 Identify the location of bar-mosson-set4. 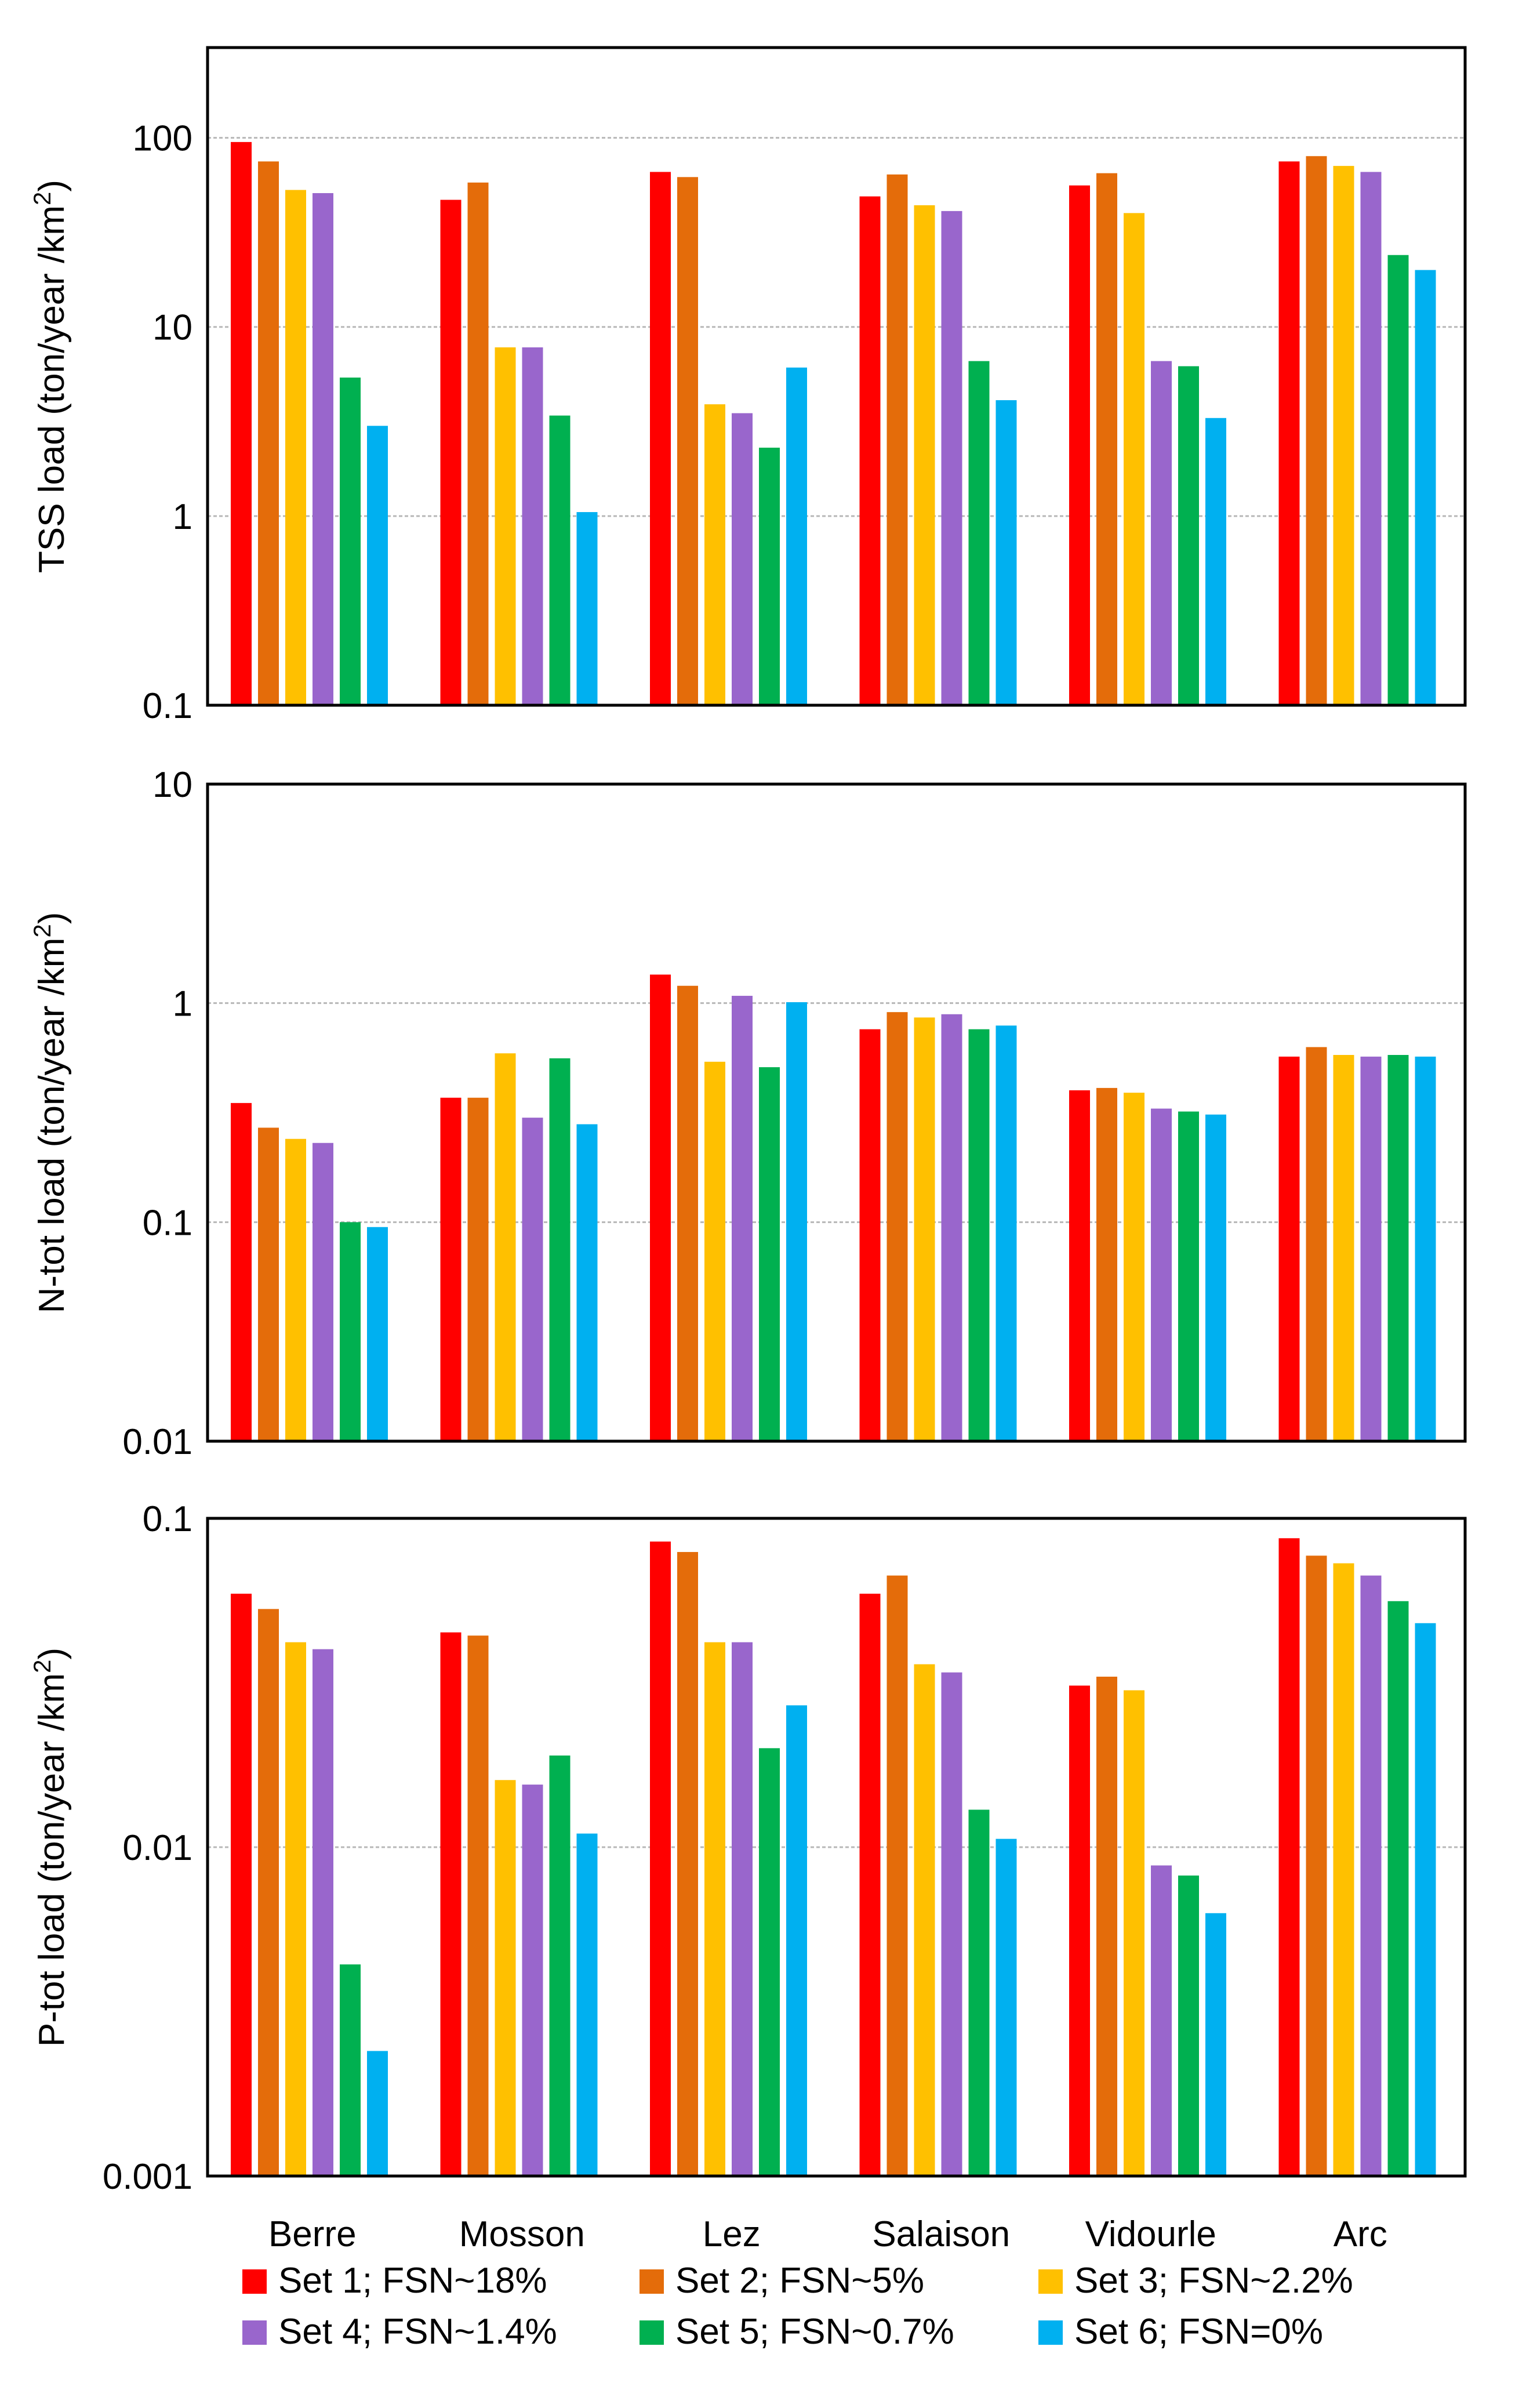
(532, 1279).